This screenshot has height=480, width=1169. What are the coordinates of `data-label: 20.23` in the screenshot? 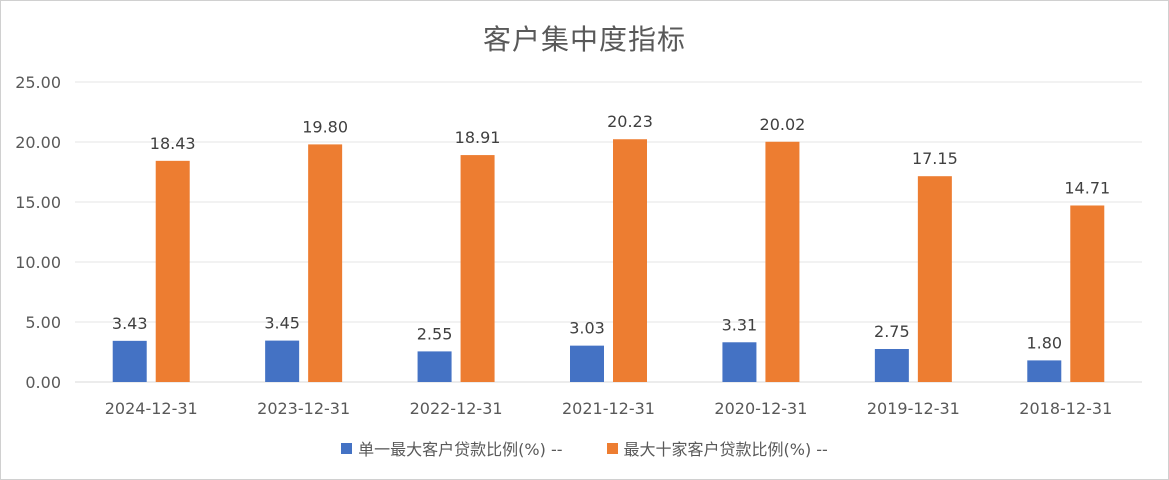 It's located at (630, 121).